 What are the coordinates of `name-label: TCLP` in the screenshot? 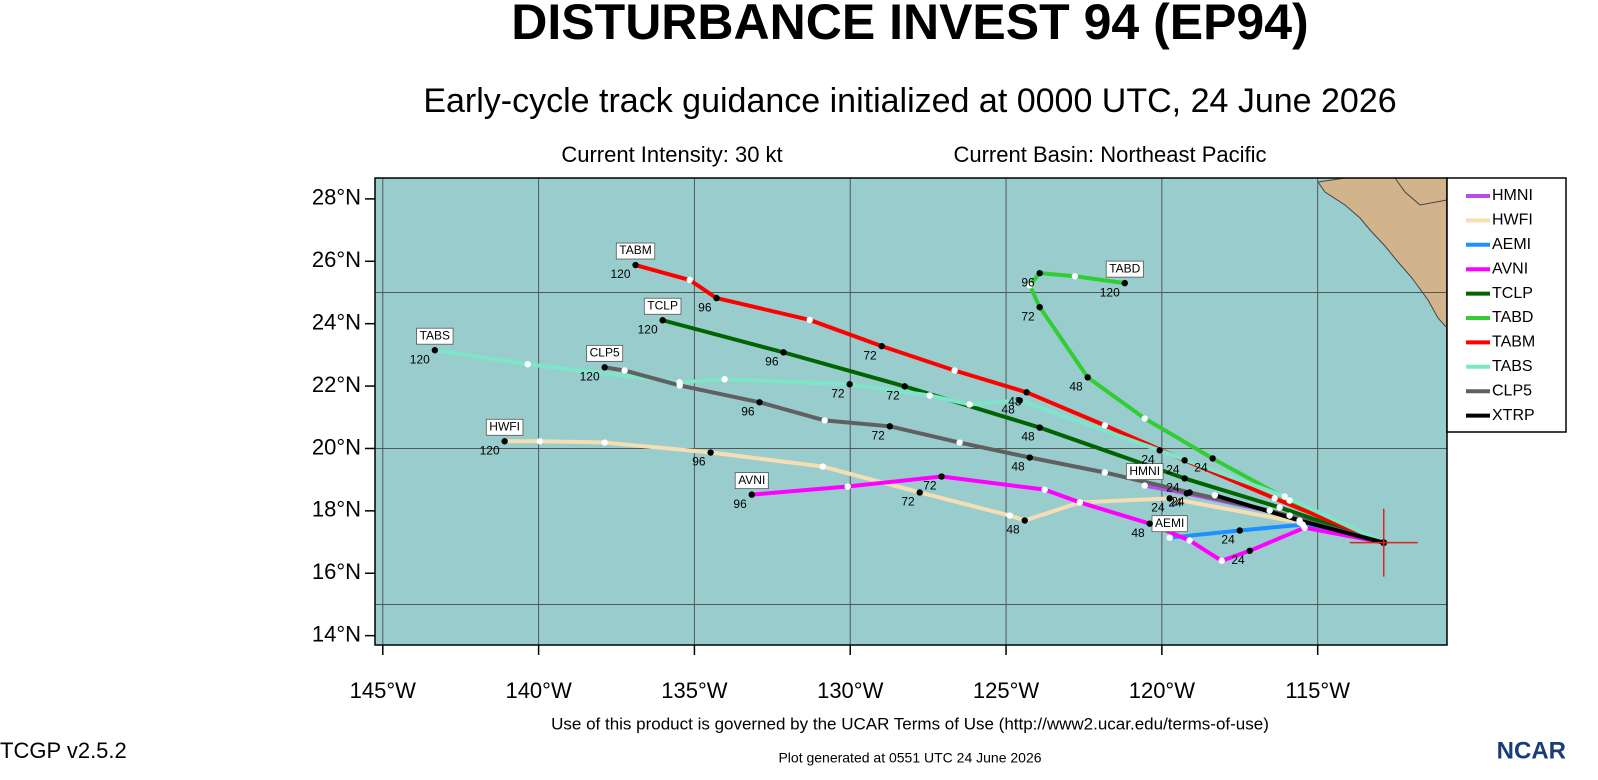 It's located at (662, 305).